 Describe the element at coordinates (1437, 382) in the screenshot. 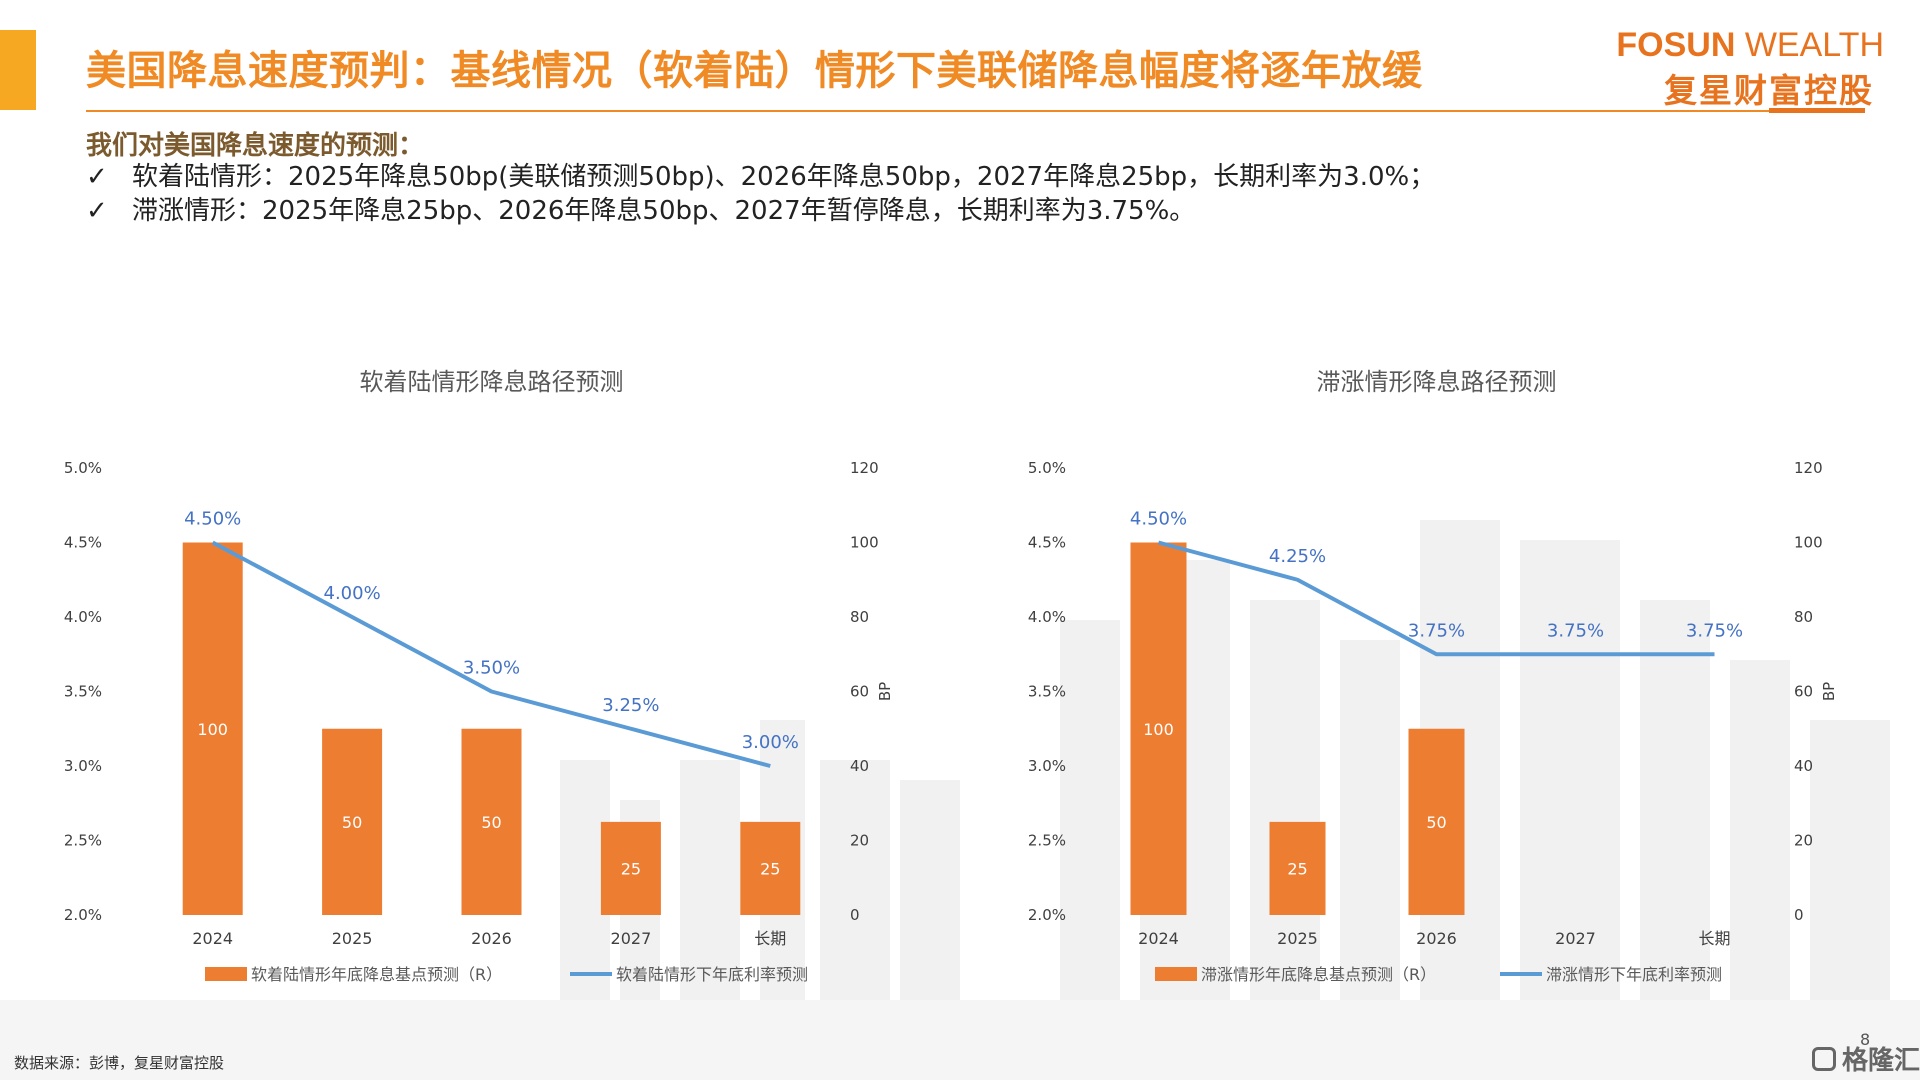

I see `chart-title: 滞涨情形降息路径预测` at that location.